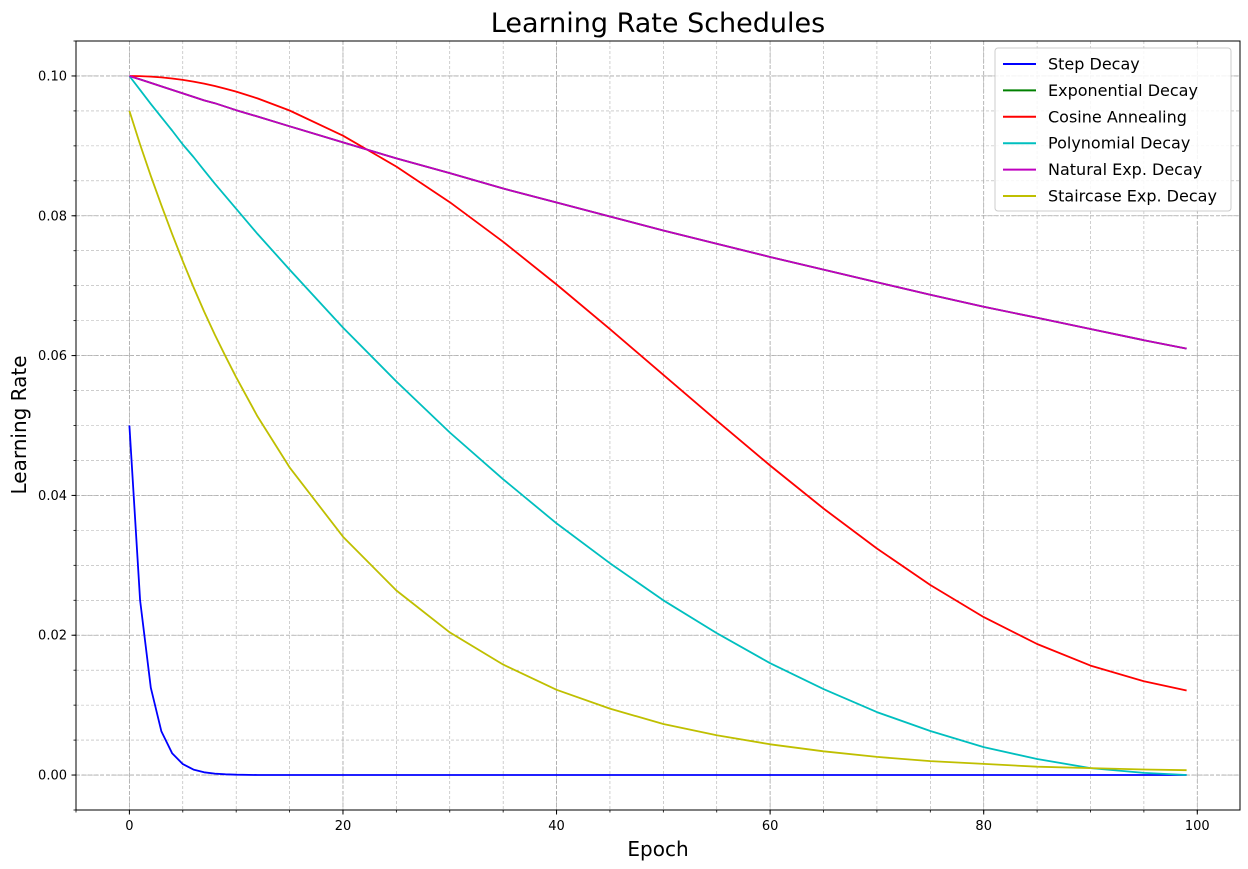 The height and width of the screenshot is (869, 1248). I want to click on y-tick-label: 0.04, so click(52, 496).